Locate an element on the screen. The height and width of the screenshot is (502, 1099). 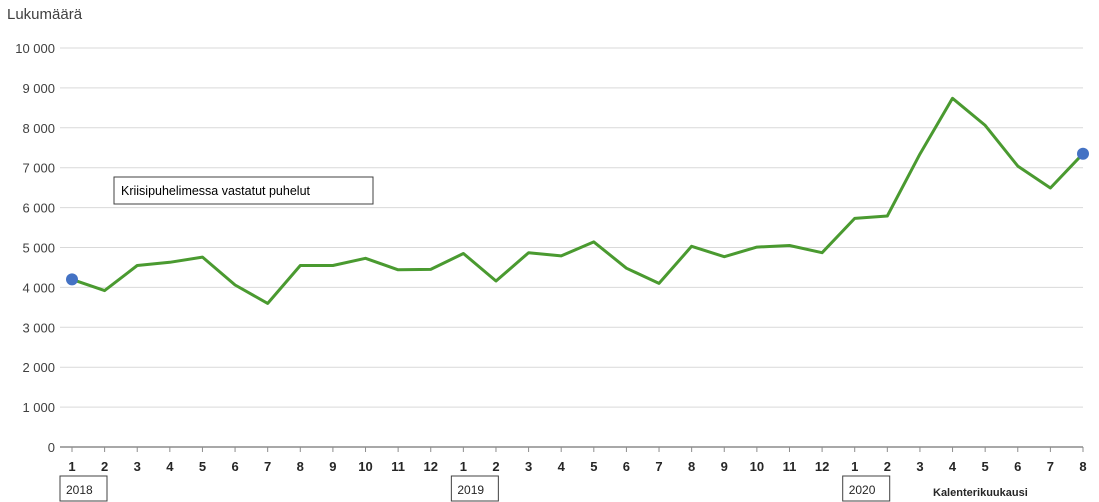
y-tick-label: 7 000 is located at coordinates (38, 168).